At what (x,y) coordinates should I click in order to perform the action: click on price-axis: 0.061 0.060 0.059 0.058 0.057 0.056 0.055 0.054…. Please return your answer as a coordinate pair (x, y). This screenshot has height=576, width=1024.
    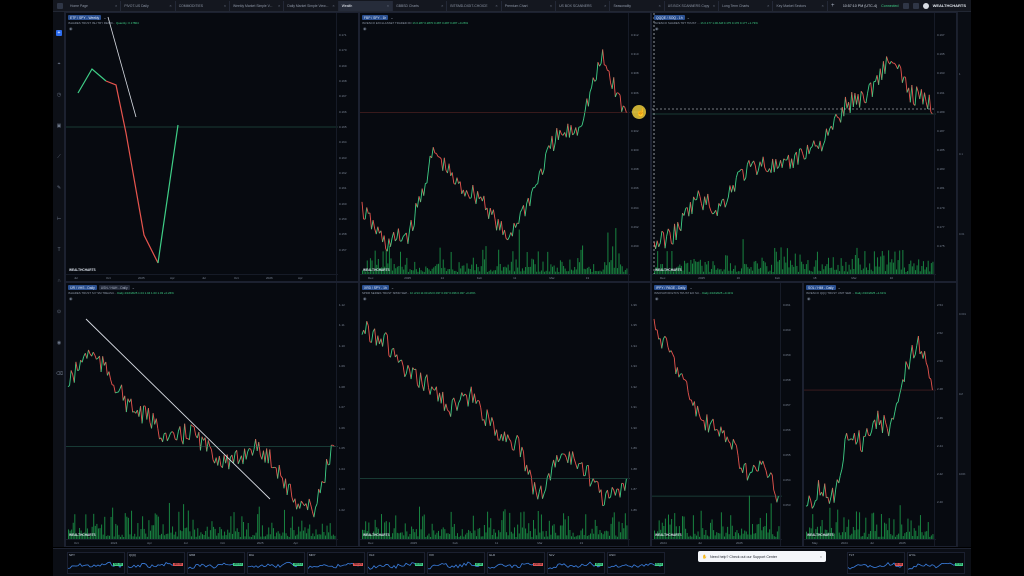
    Looking at the image, I should click on (791, 414).